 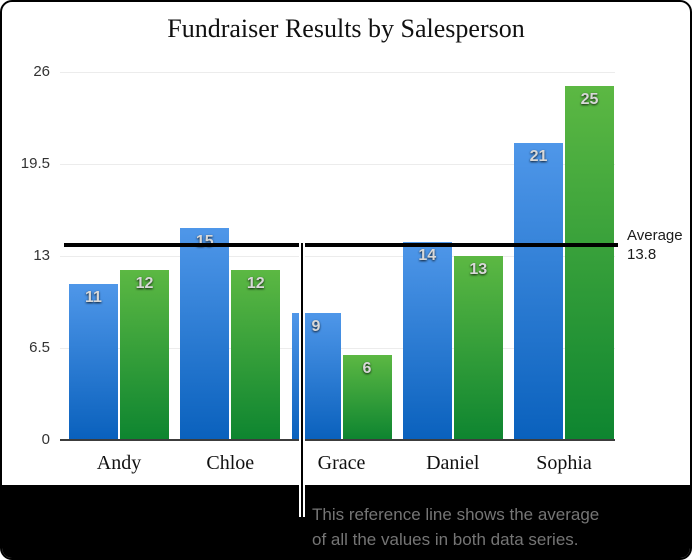 What do you see at coordinates (655, 235) in the screenshot?
I see `average-line-label-title: Average` at bounding box center [655, 235].